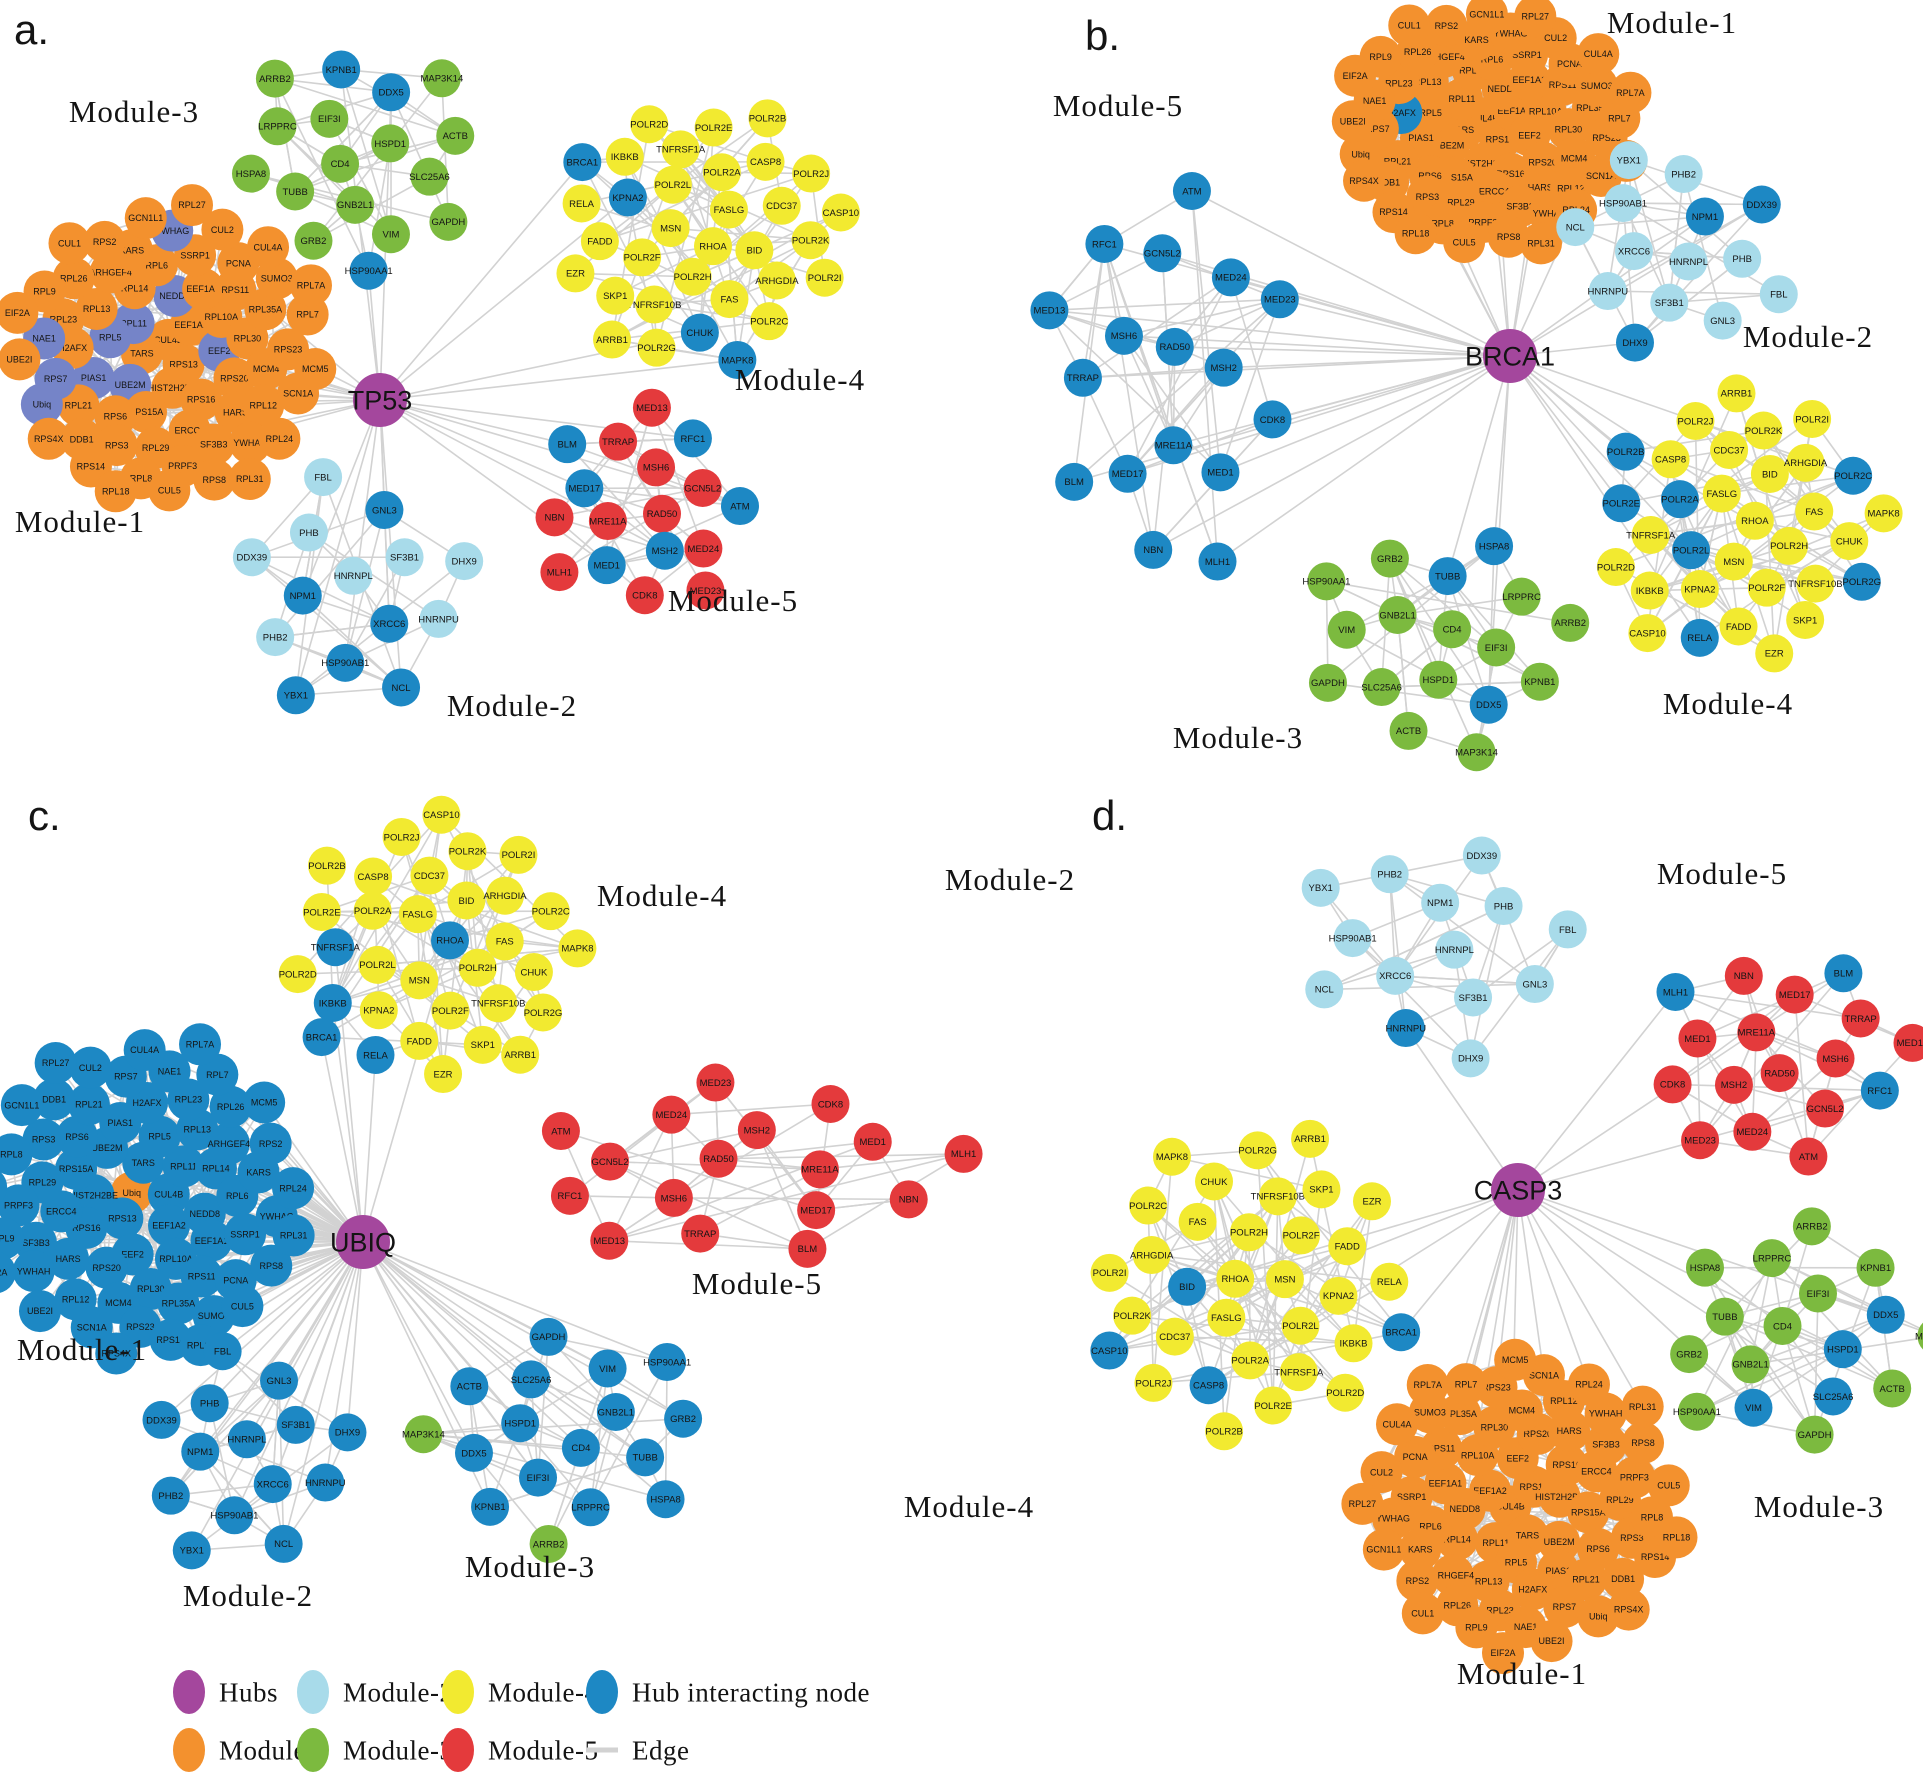 Image resolution: width=1923 pixels, height=1775 pixels. I want to click on node-CUL4A: CUL4A, so click(268, 247).